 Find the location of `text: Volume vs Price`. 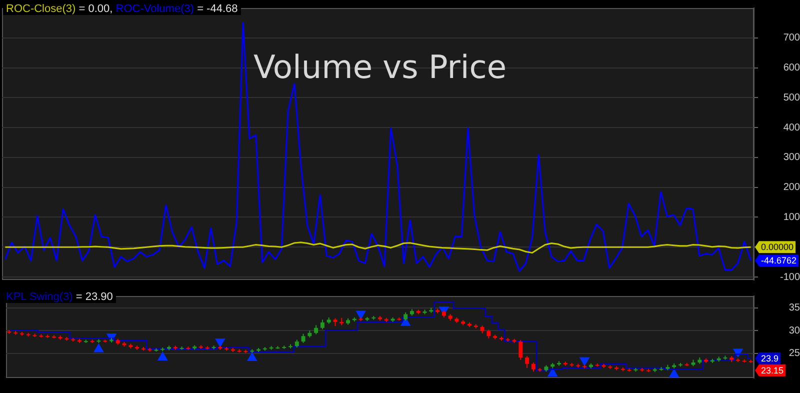

text: Volume vs Price is located at coordinates (380, 67).